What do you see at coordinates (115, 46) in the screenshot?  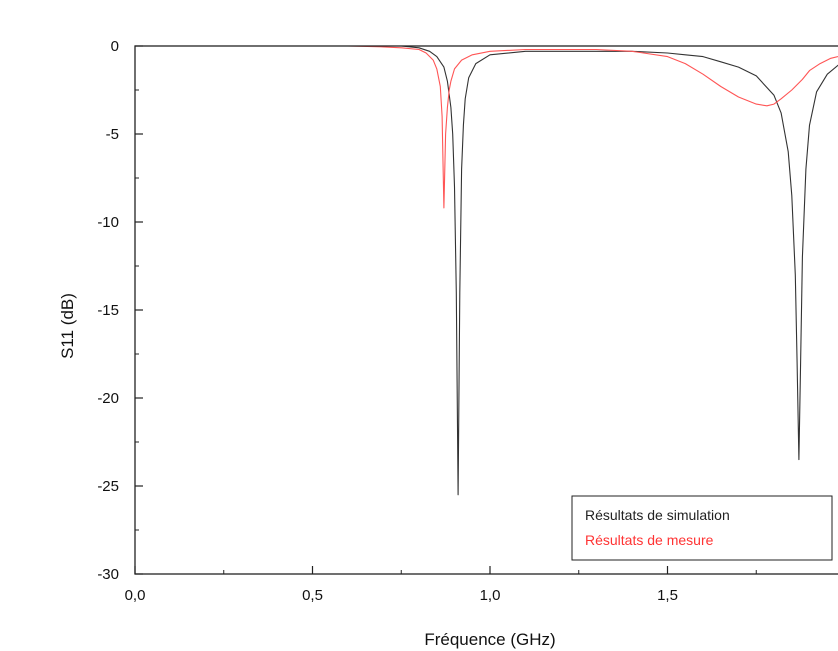 I see `y-tick-label: 0` at bounding box center [115, 46].